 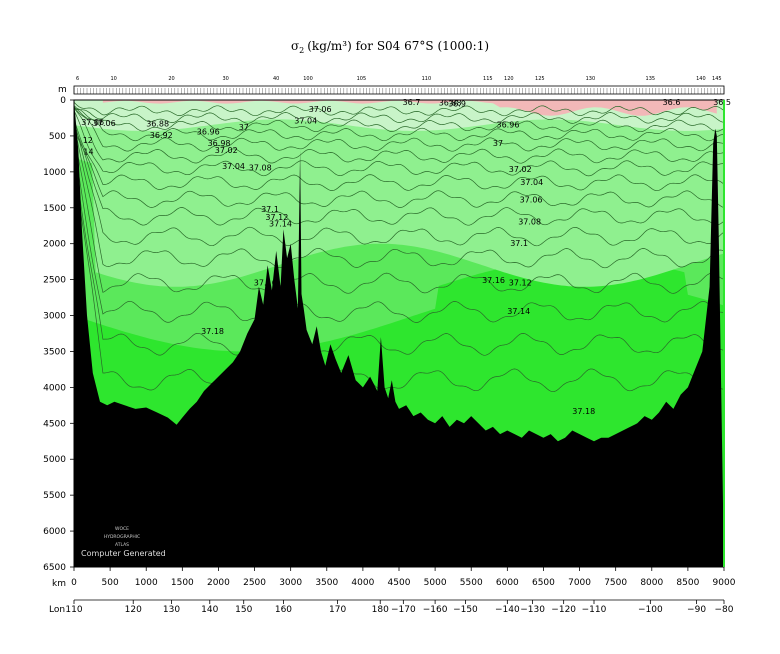 I want to click on x-tick-label: 2500, so click(x=254, y=583).